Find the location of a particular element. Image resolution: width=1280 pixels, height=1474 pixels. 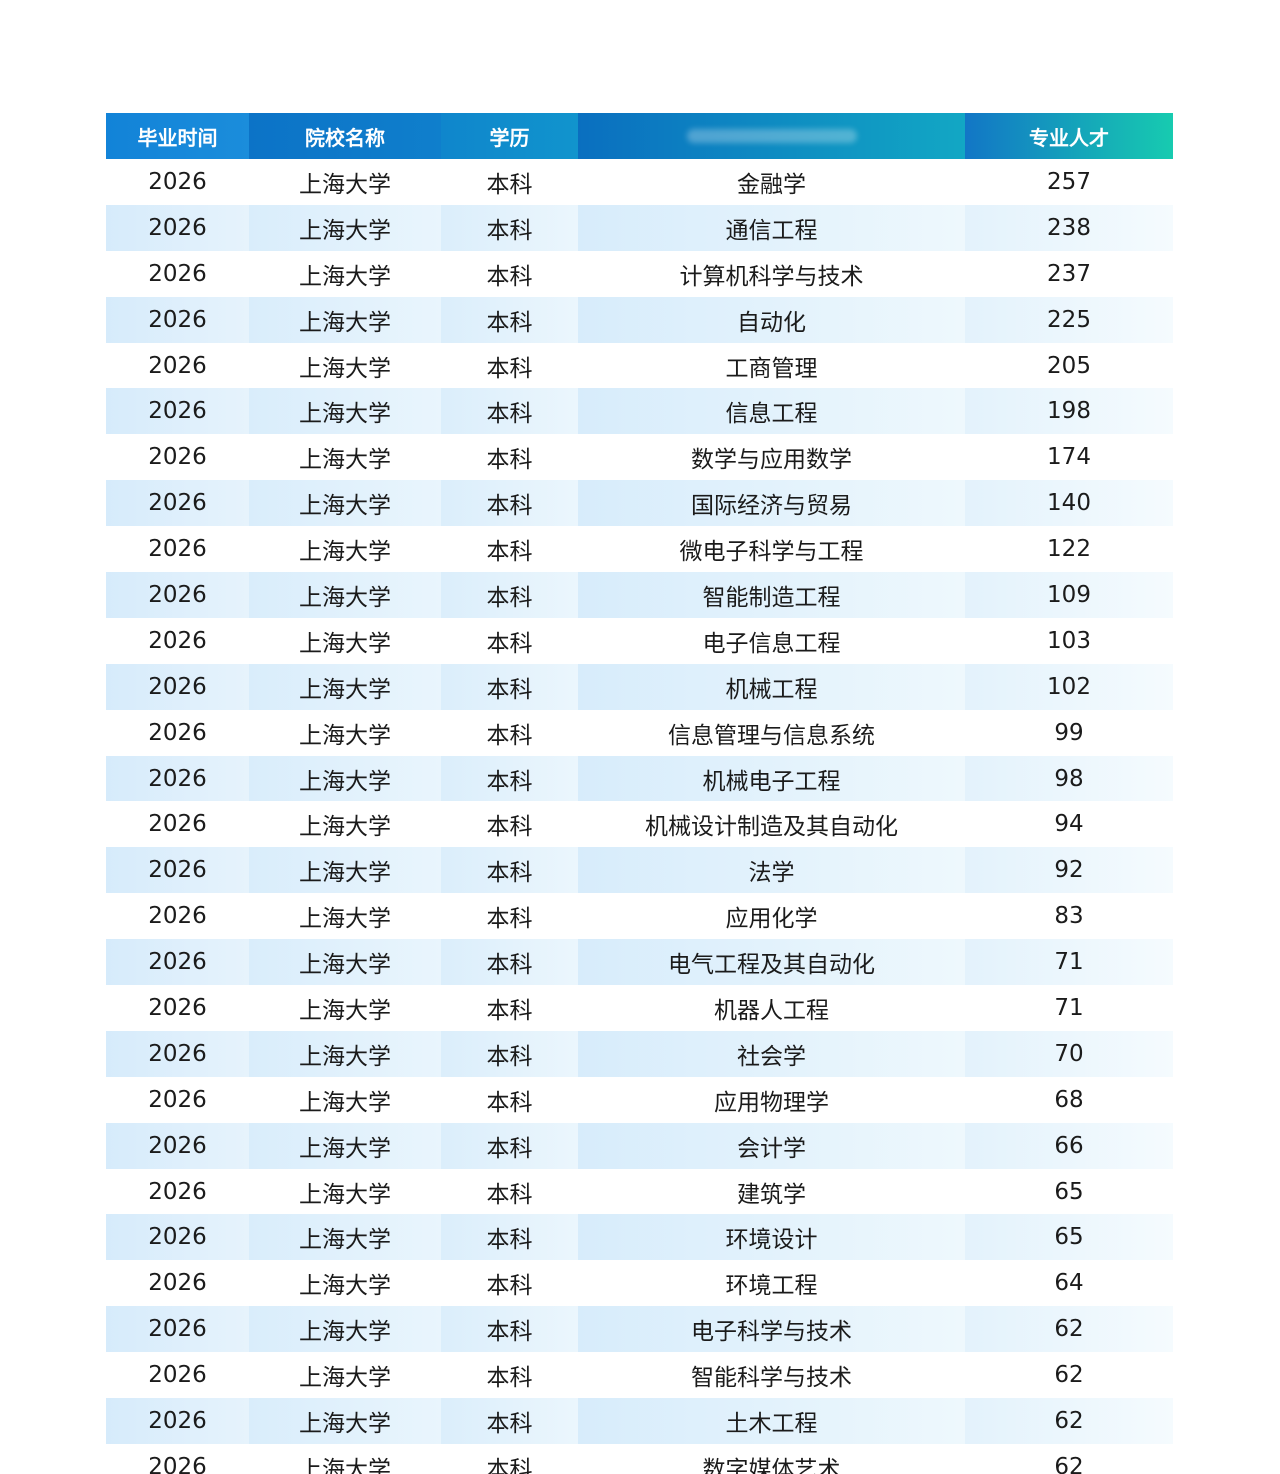

table-row: 2026 上海大学 本科 数学与应用数学 174 is located at coordinates (639, 457).